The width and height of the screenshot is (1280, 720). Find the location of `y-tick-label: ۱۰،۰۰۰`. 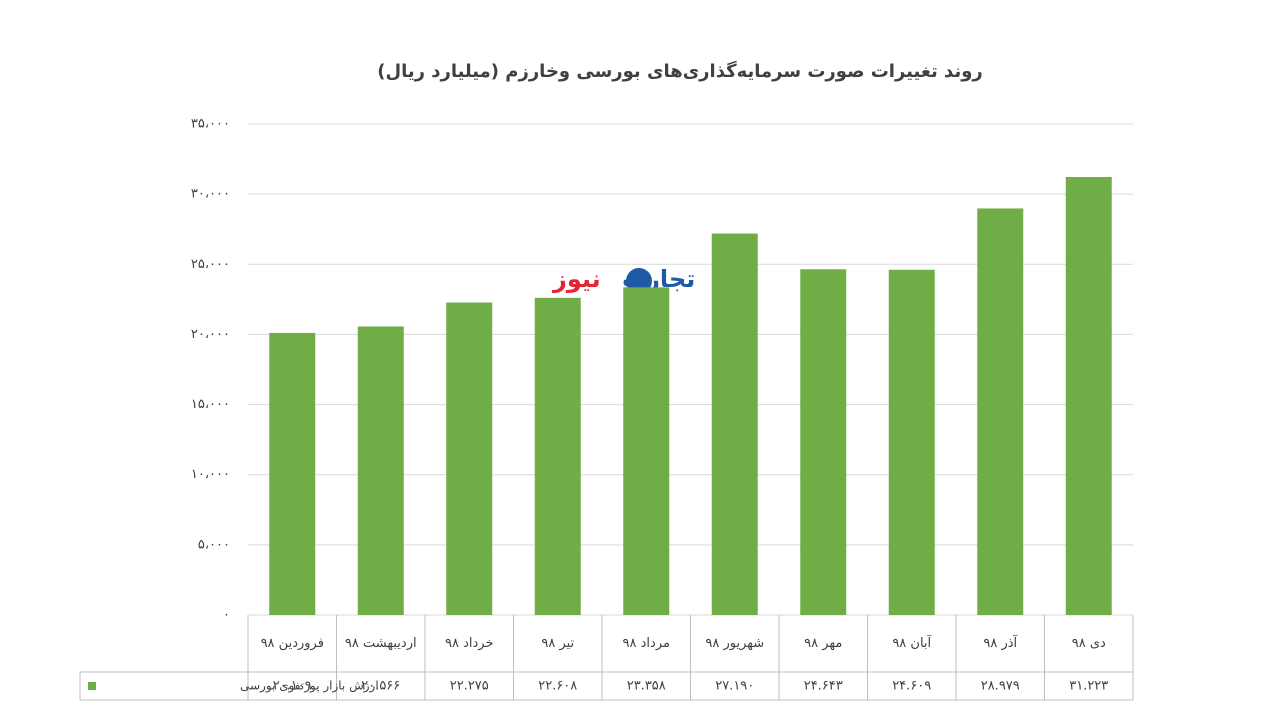

y-tick-label: ۱۰،۰۰۰ is located at coordinates (210, 474).